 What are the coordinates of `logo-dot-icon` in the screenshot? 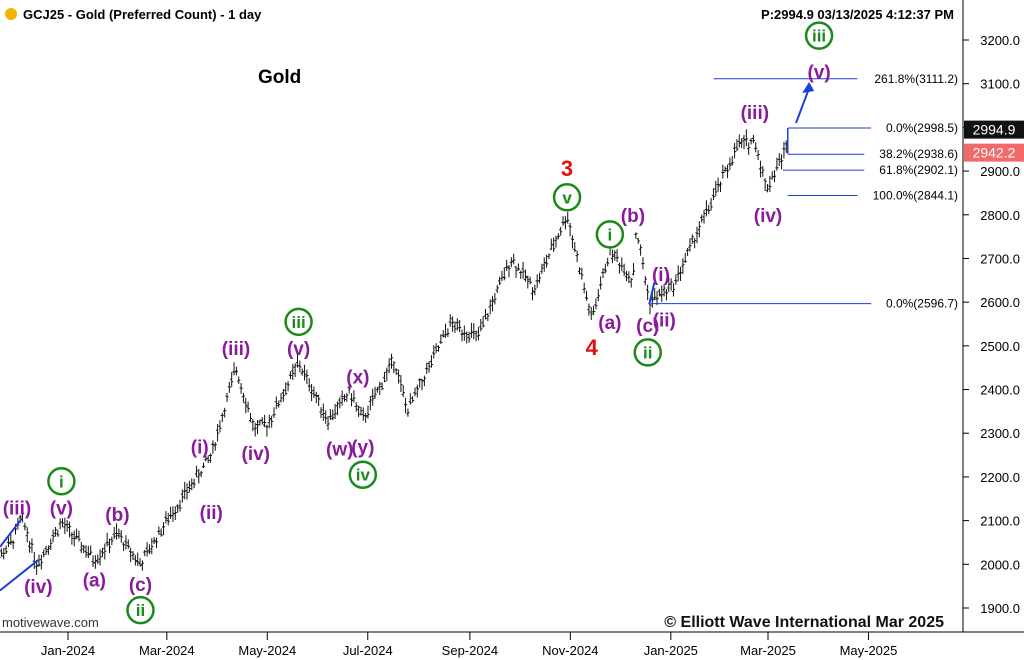 It's located at (11, 14).